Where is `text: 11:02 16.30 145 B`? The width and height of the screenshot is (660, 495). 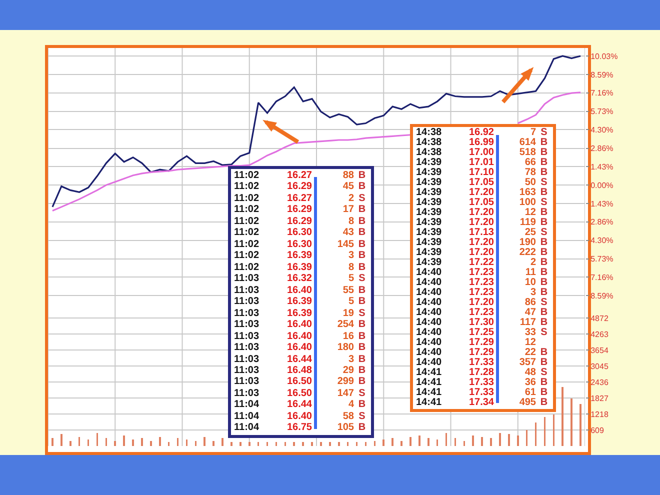
text: 11:02 16.30 145 B is located at coordinates (300, 244).